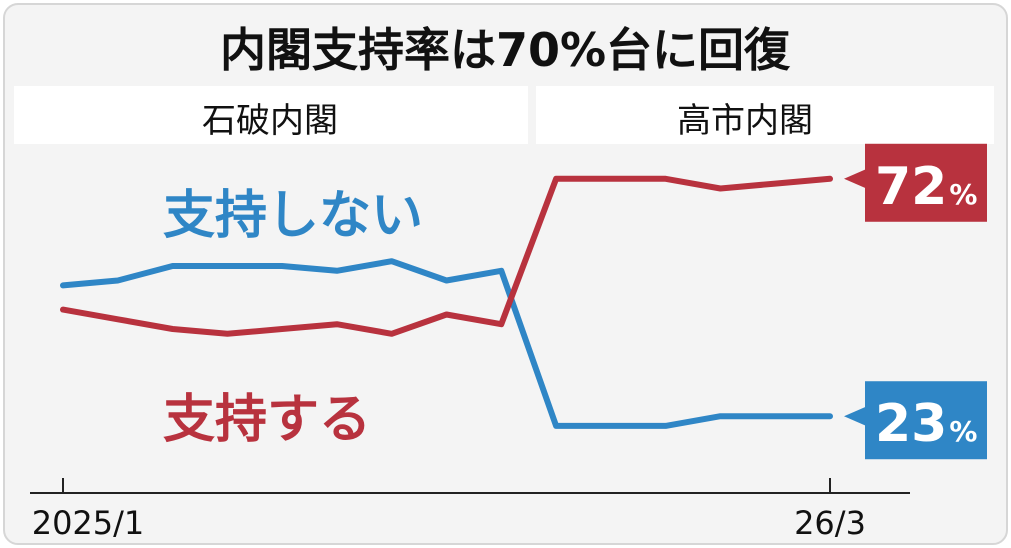 Image resolution: width=1011 pixels, height=548 pixels. Describe the element at coordinates (745, 121) in the screenshot. I see `period-label-takaichi: 高市内閣` at that location.